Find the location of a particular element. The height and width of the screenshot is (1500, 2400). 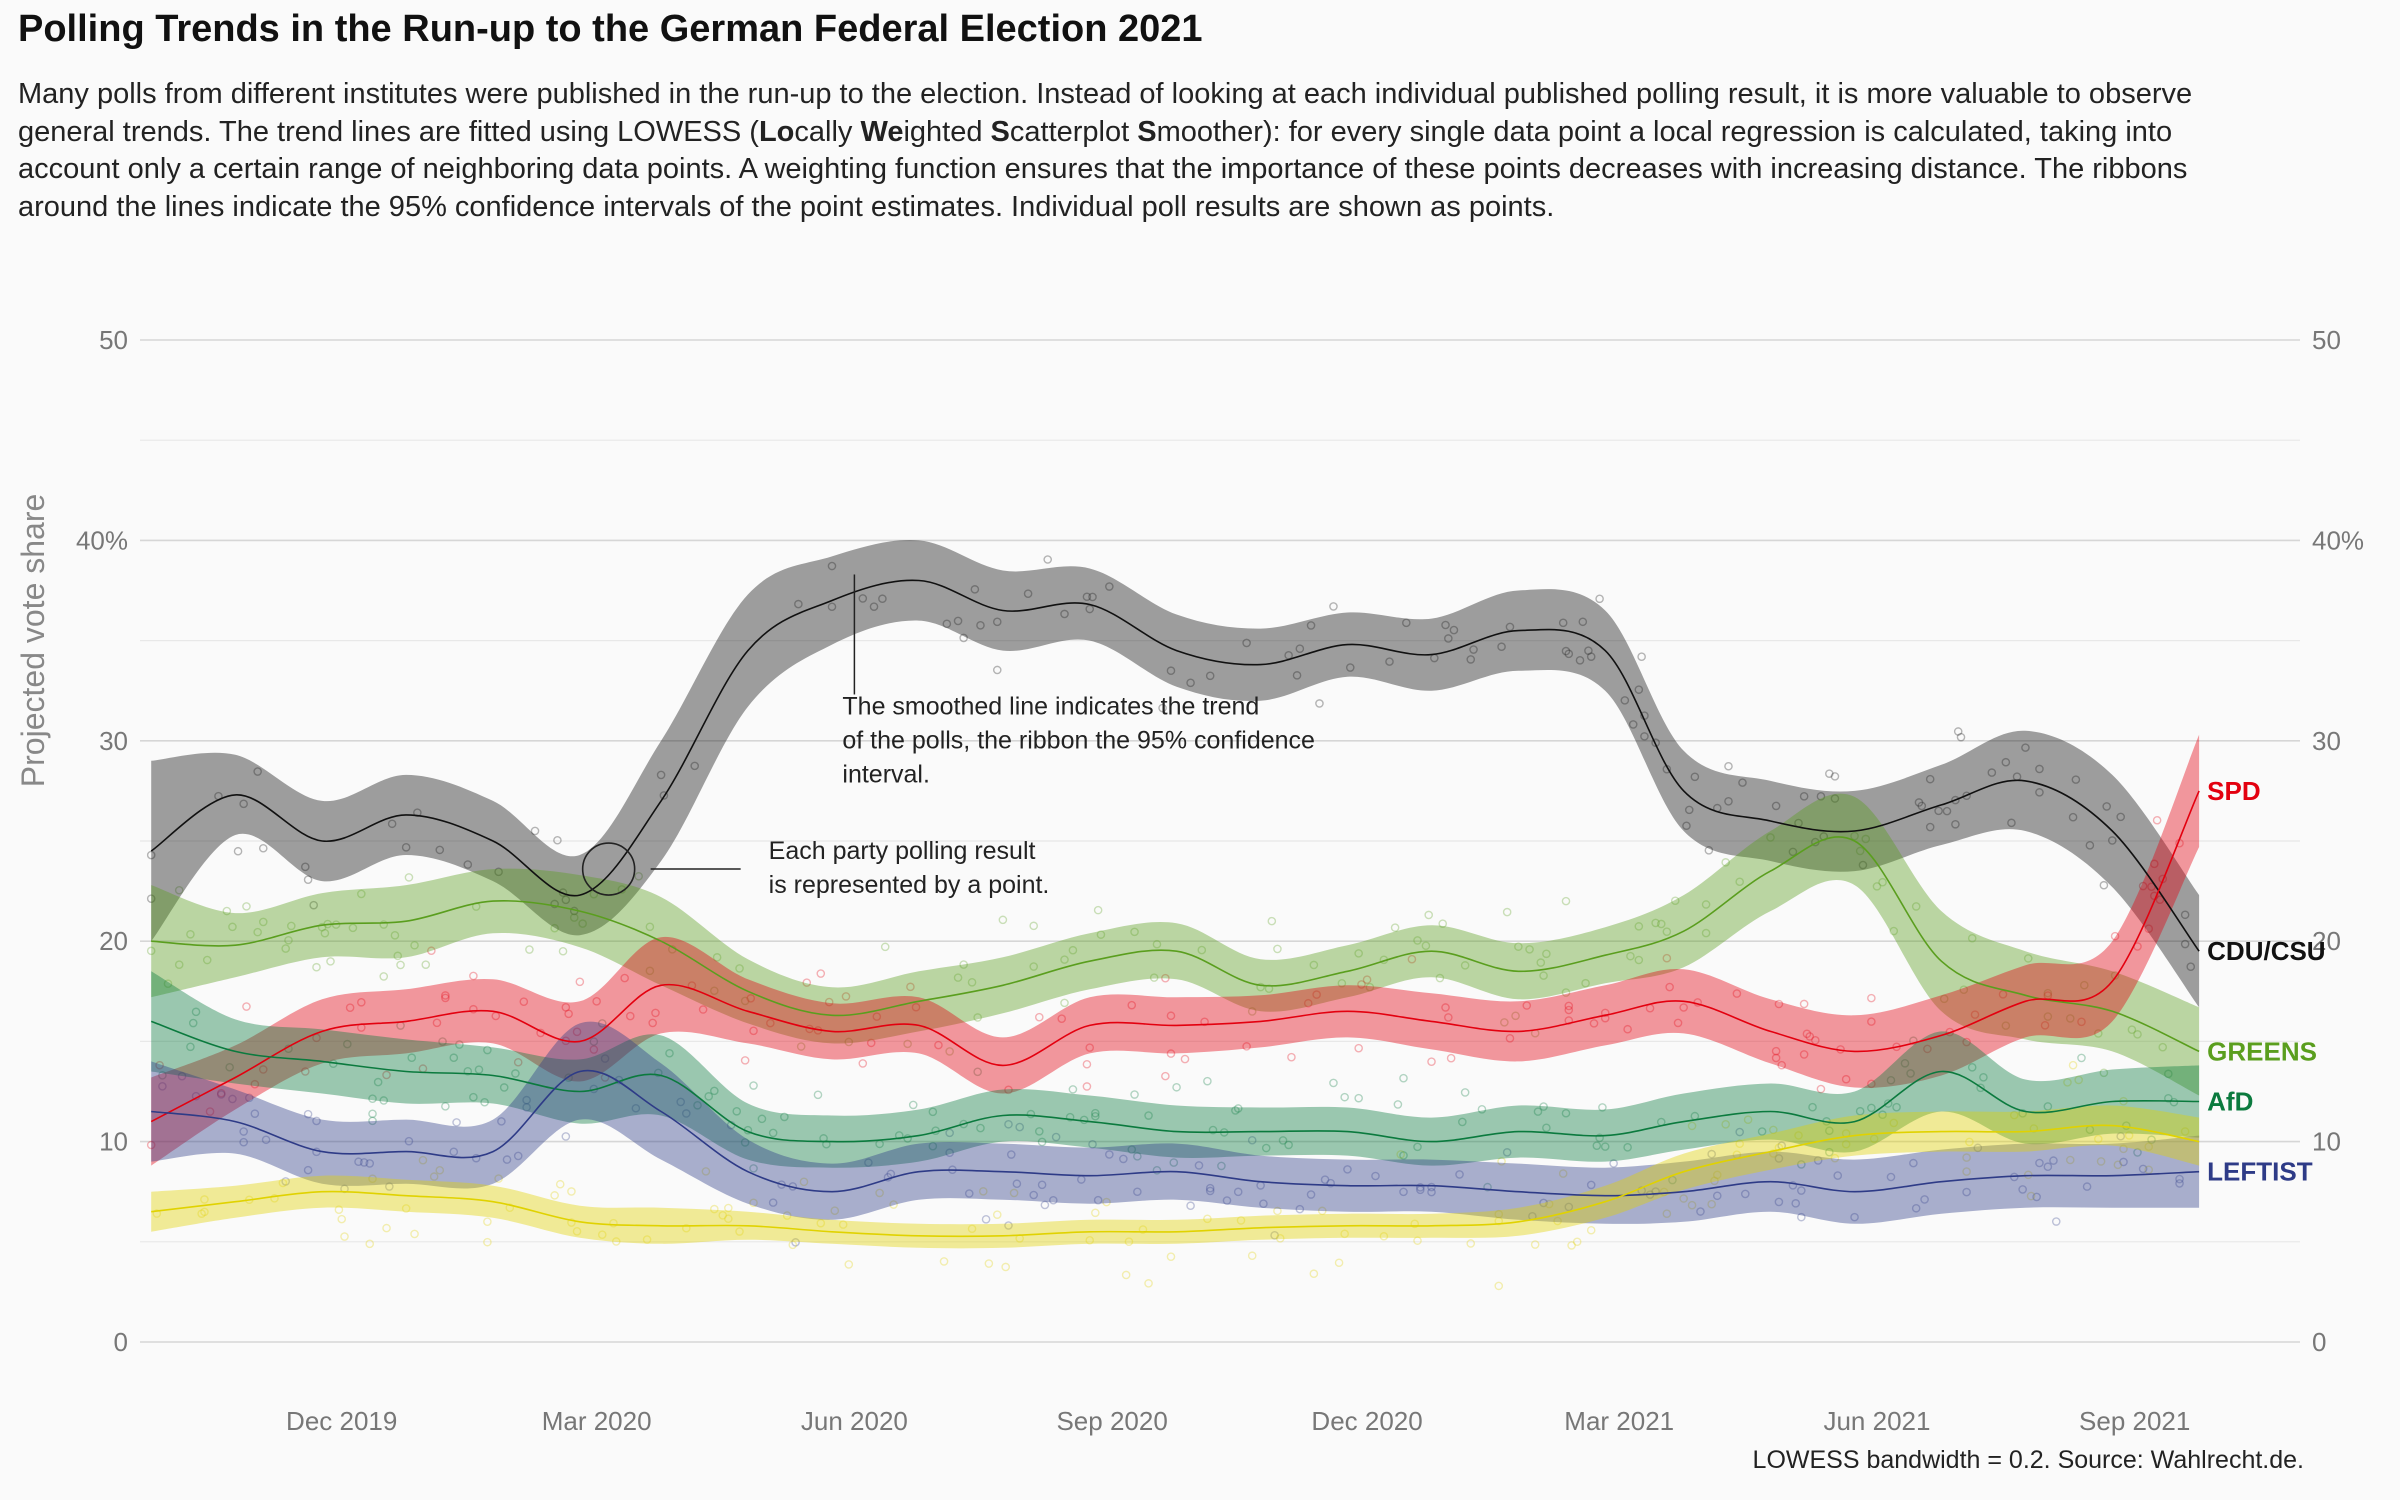

ci-ribbon-afd is located at coordinates (1175, 1069).